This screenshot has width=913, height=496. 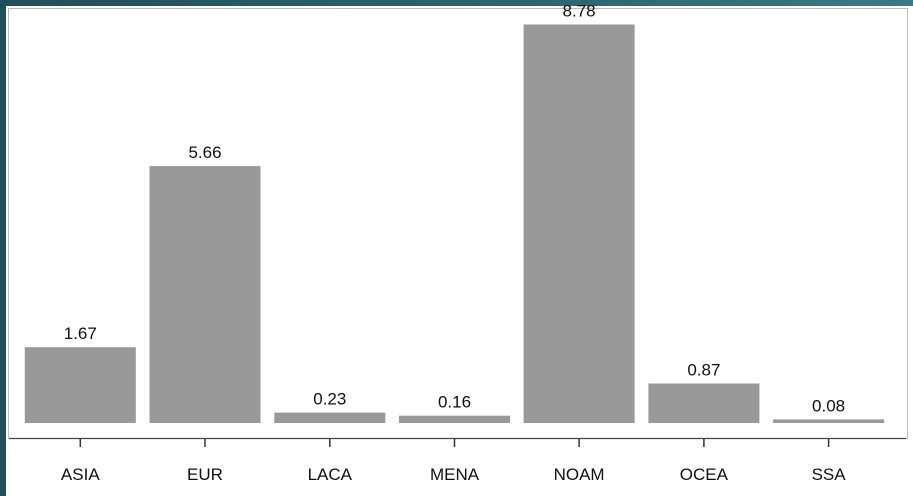 What do you see at coordinates (204, 152) in the screenshot?
I see `value-label-eur: 5.66` at bounding box center [204, 152].